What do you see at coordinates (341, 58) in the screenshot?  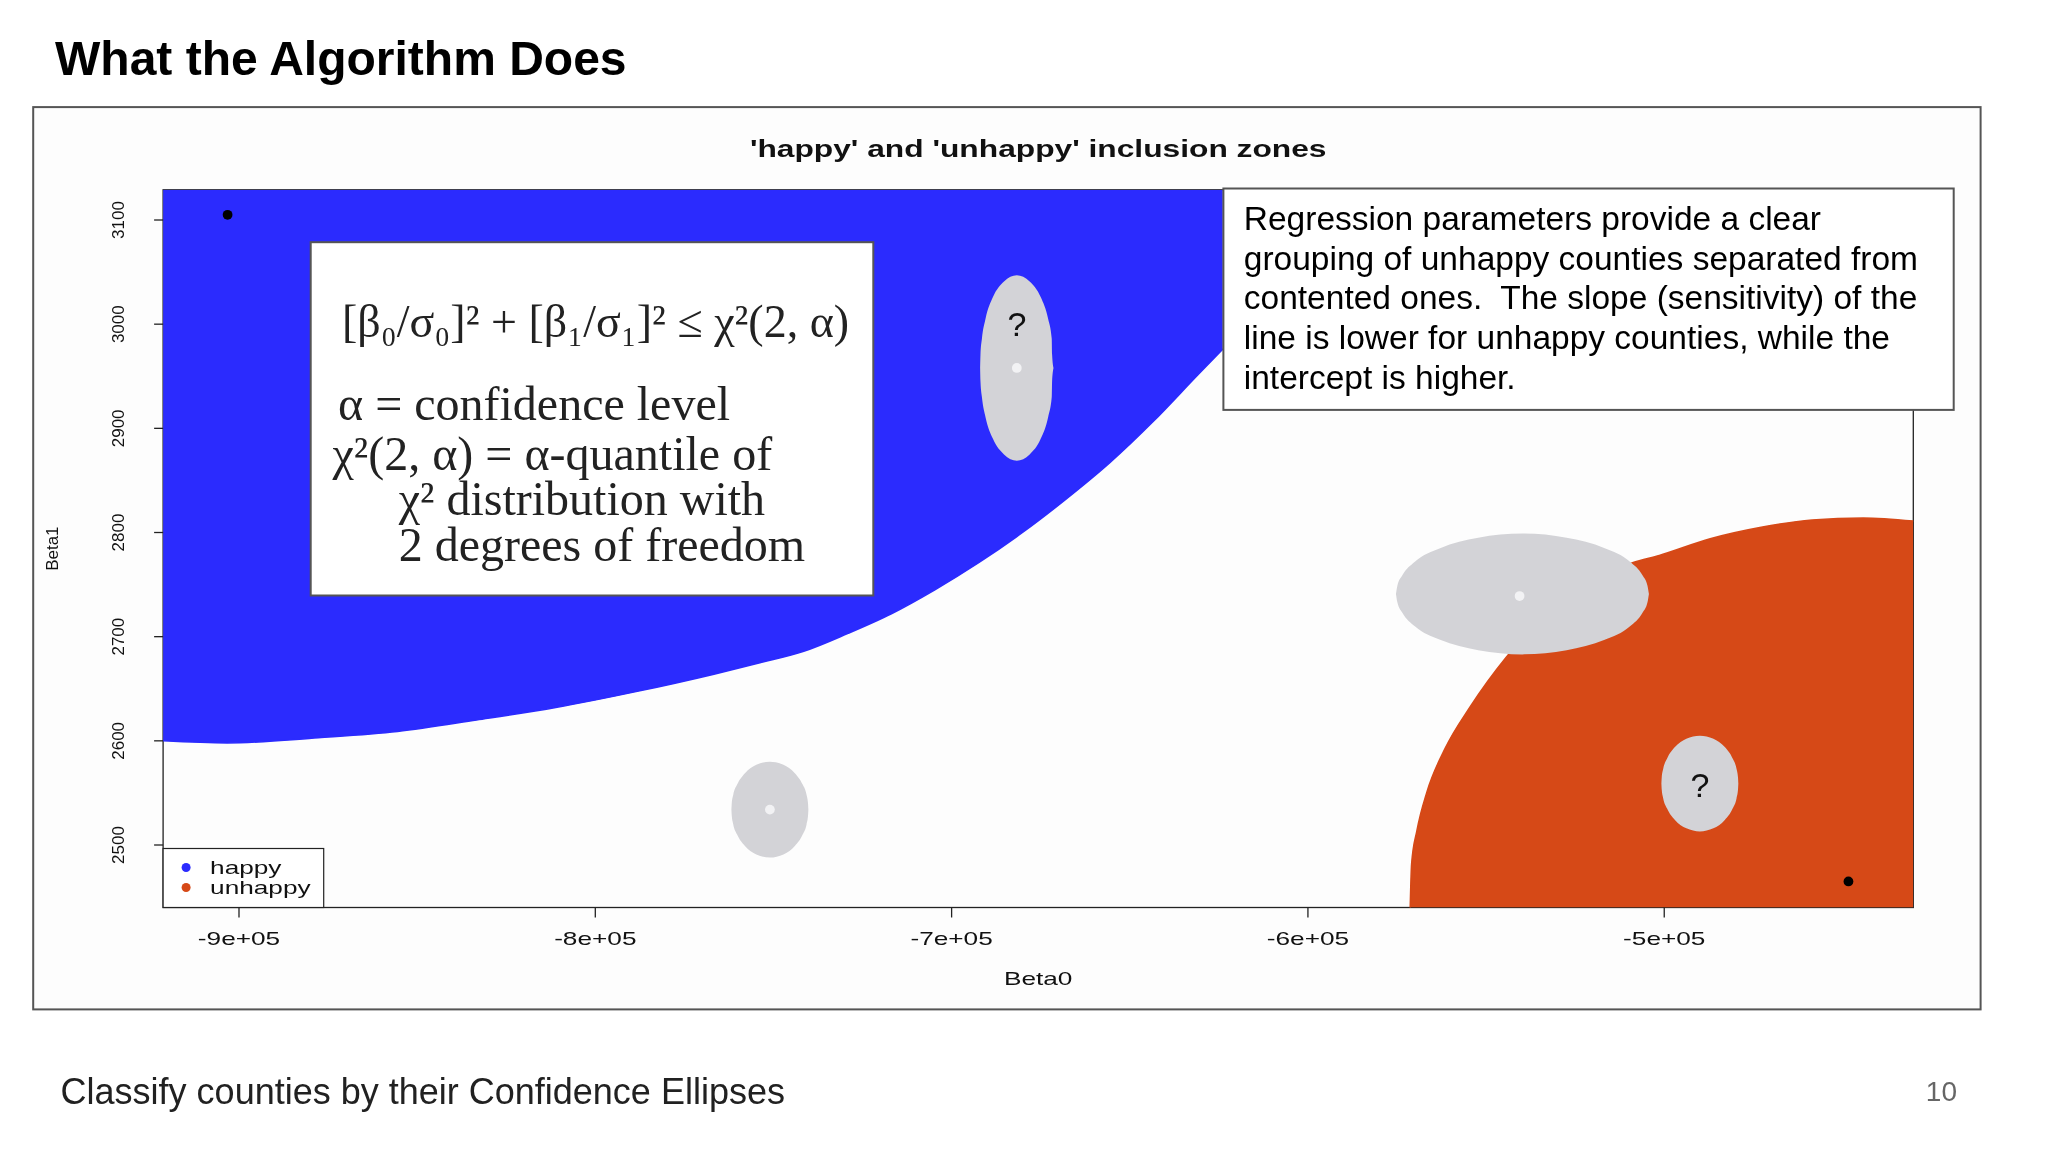 I see `chart-title: What the Algorithm Does` at bounding box center [341, 58].